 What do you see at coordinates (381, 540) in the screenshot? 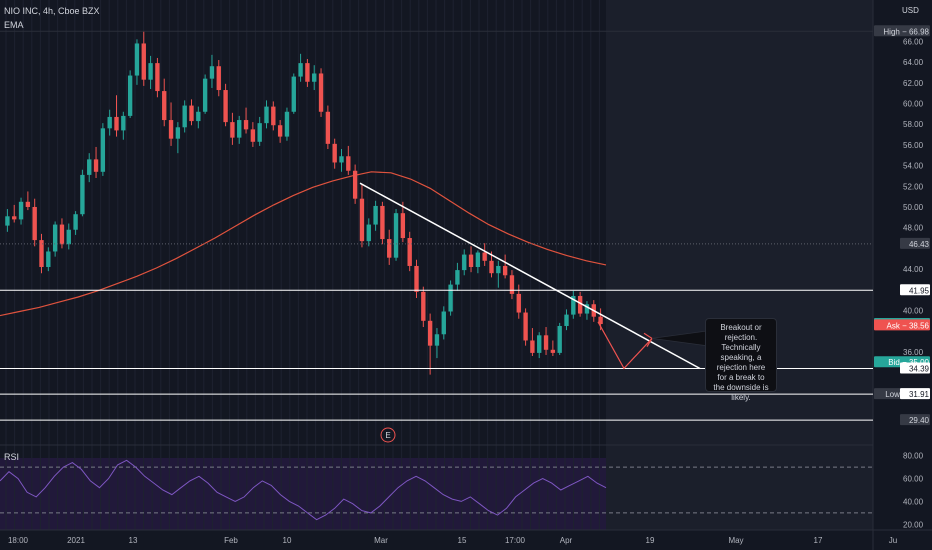
I see `time-tick-label: Mar` at bounding box center [381, 540].